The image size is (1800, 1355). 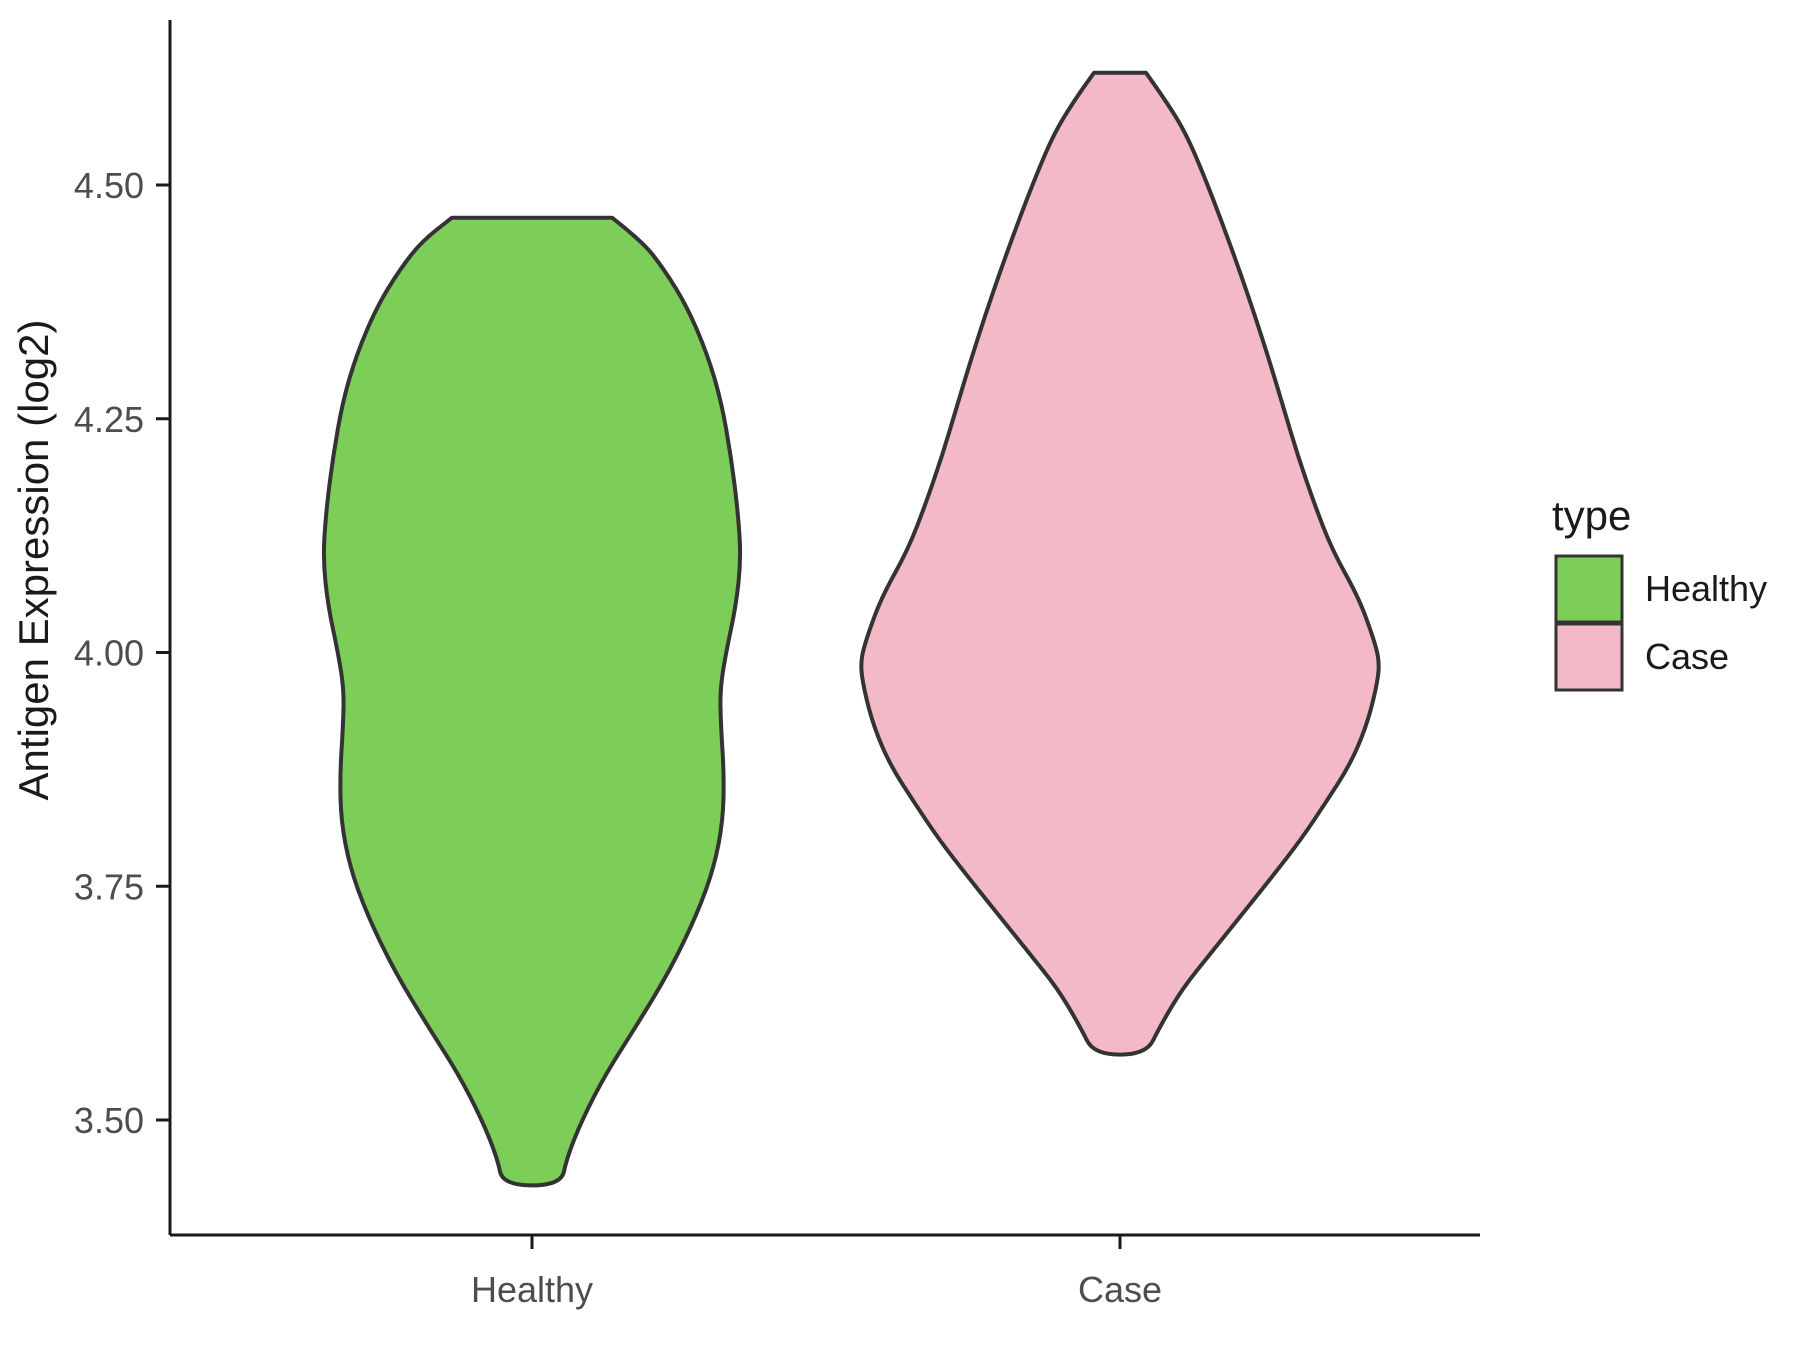 What do you see at coordinates (1687, 656) in the screenshot?
I see `legend-label-case: Case` at bounding box center [1687, 656].